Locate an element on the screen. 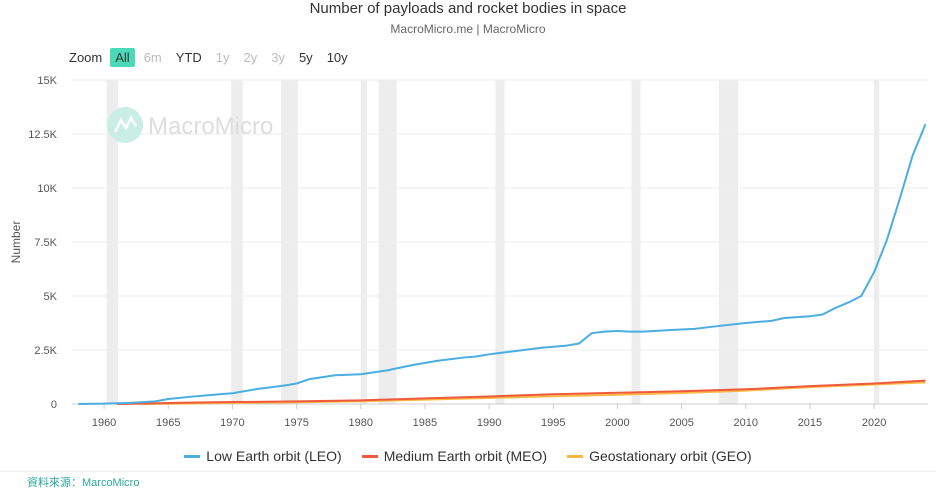 Image resolution: width=936 pixels, height=491 pixels. legend-label: Geostationary orbit (GEO) is located at coordinates (670, 456).